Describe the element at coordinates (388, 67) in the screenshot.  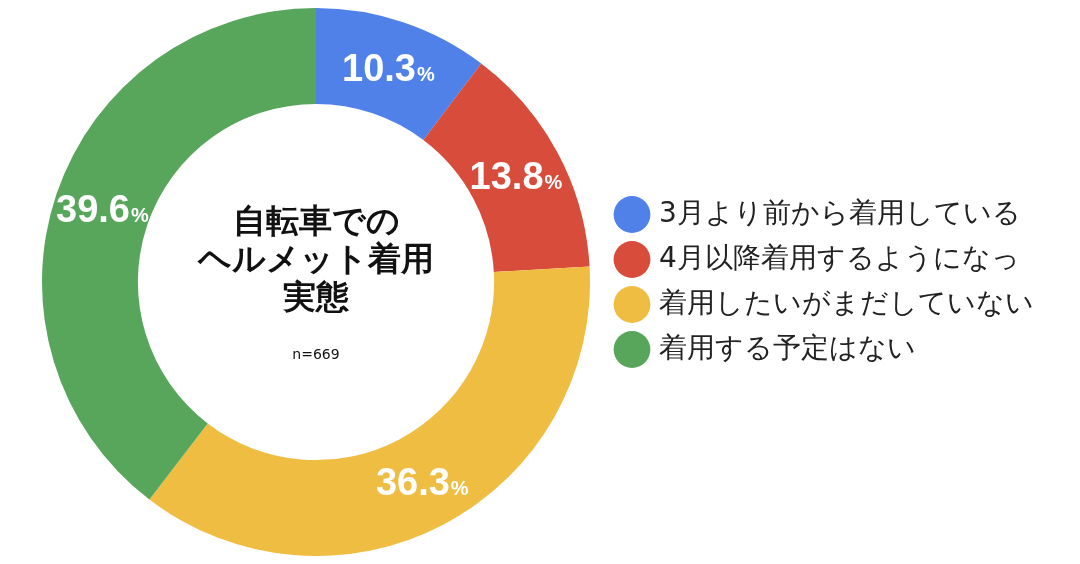
I see `data-label: 10.3%` at that location.